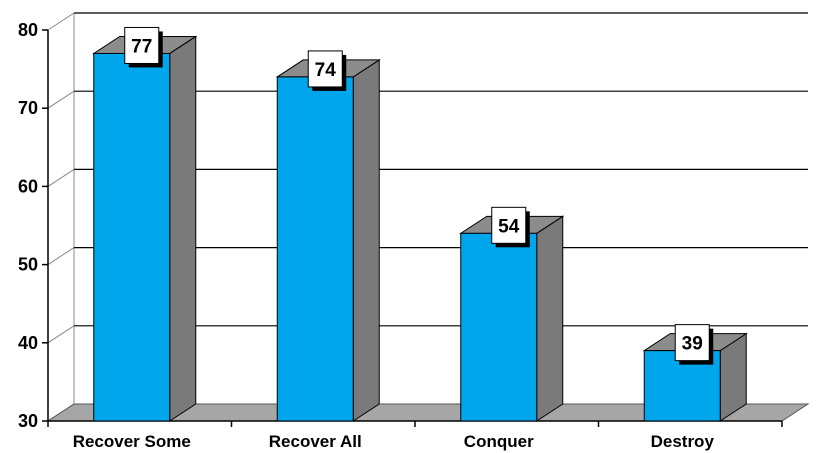  I want to click on data-label: 54, so click(509, 226).